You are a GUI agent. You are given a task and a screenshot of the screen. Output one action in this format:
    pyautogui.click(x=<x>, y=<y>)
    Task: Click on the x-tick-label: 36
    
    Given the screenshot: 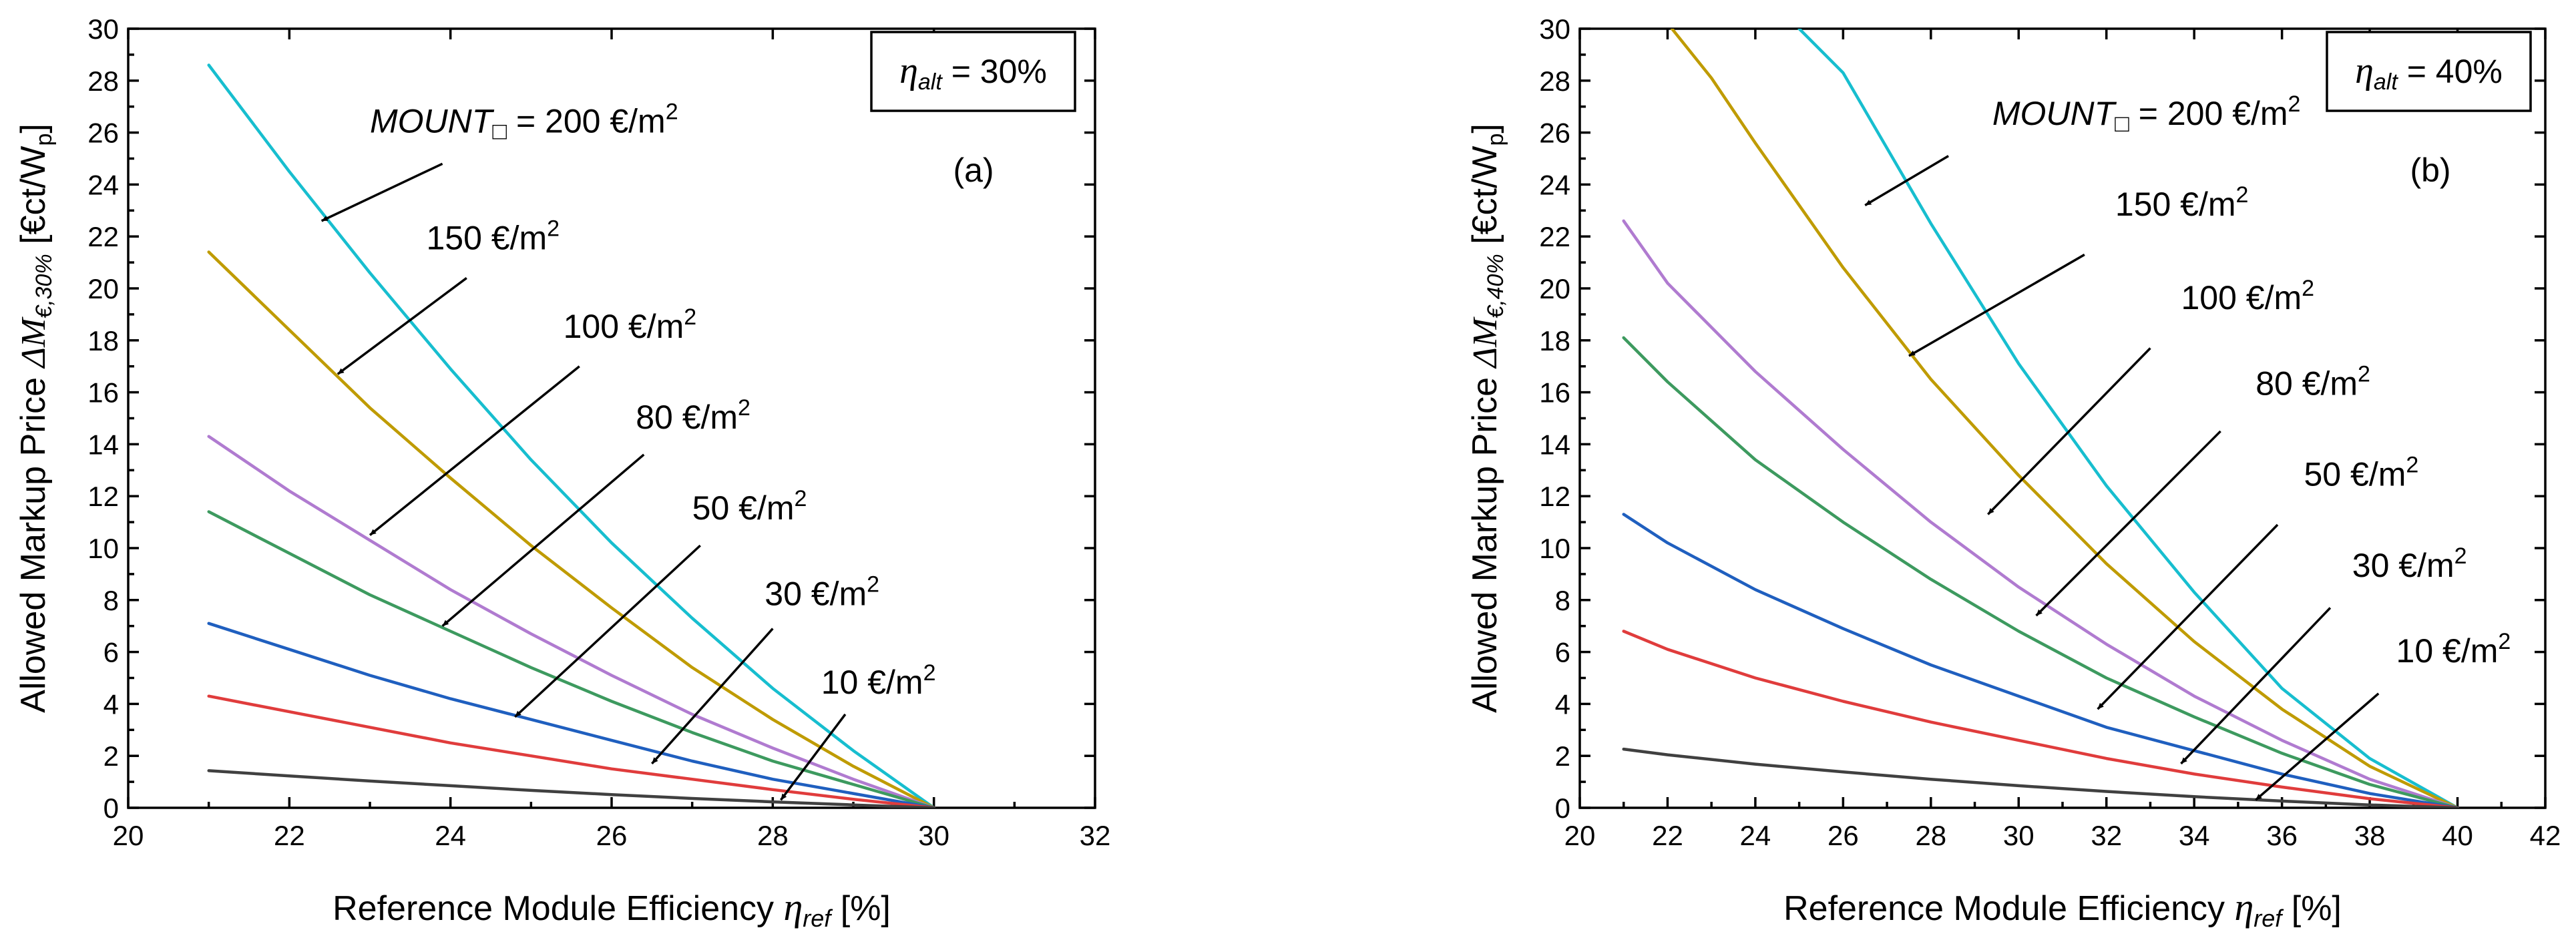 What is the action you would take?
    pyautogui.click(x=2282, y=835)
    